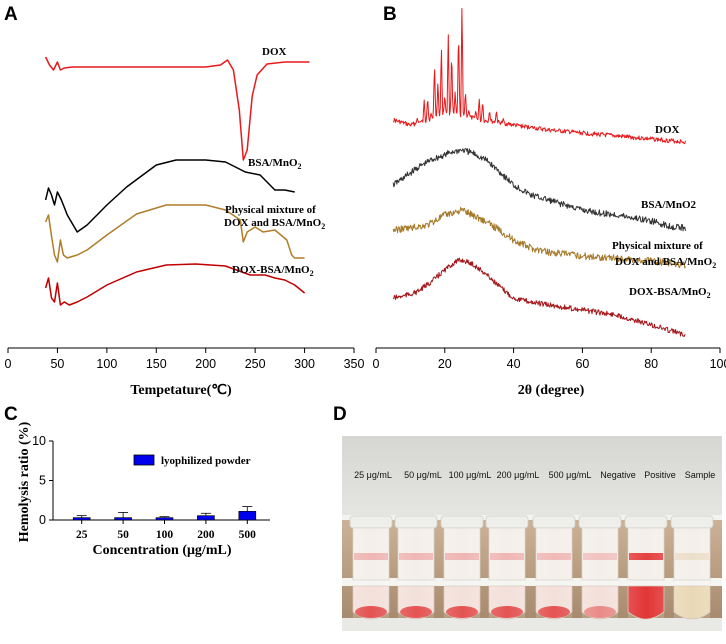  What do you see at coordinates (423, 475) in the screenshot?
I see `tube-label: 50 μg/mL` at bounding box center [423, 475].